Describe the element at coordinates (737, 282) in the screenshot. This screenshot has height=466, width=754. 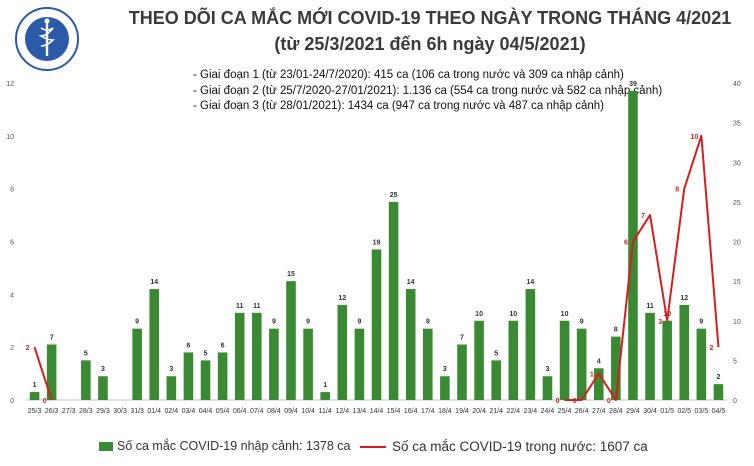
I see `y-right-tick-label: 15` at that location.